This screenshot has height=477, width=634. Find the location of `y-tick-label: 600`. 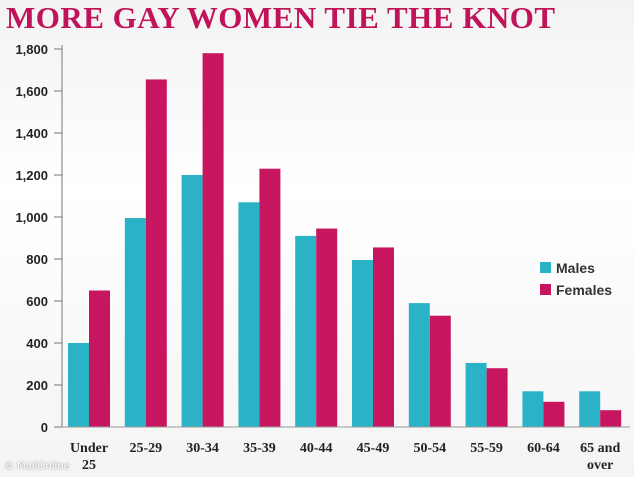

y-tick-label: 600 is located at coordinates (37, 301).